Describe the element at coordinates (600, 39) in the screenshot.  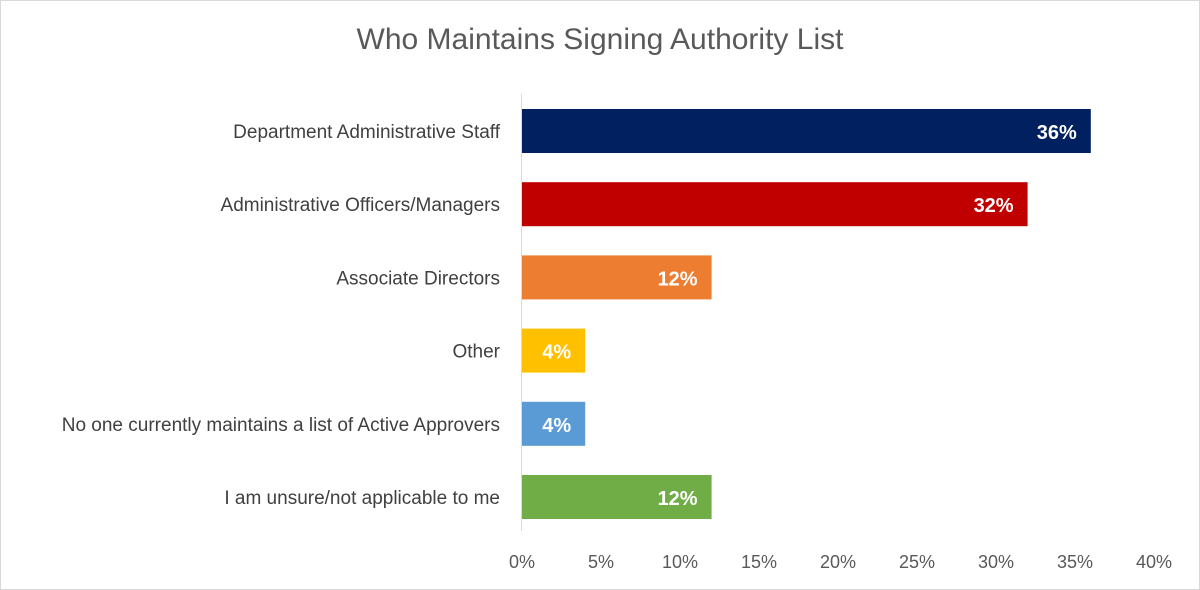
I see `chart-title: Who Maintains Signing Authority List` at that location.